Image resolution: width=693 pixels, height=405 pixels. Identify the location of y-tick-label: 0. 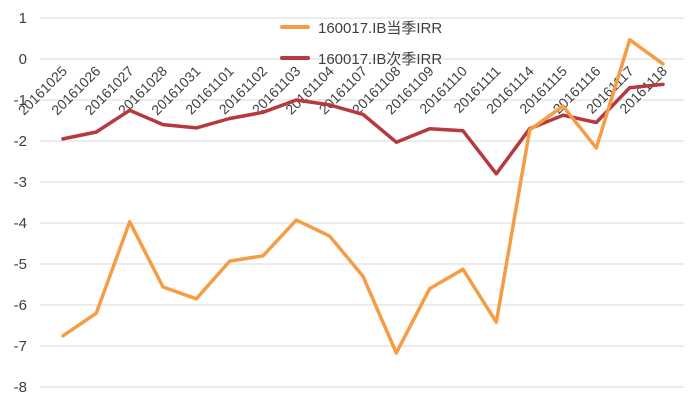
(23, 59).